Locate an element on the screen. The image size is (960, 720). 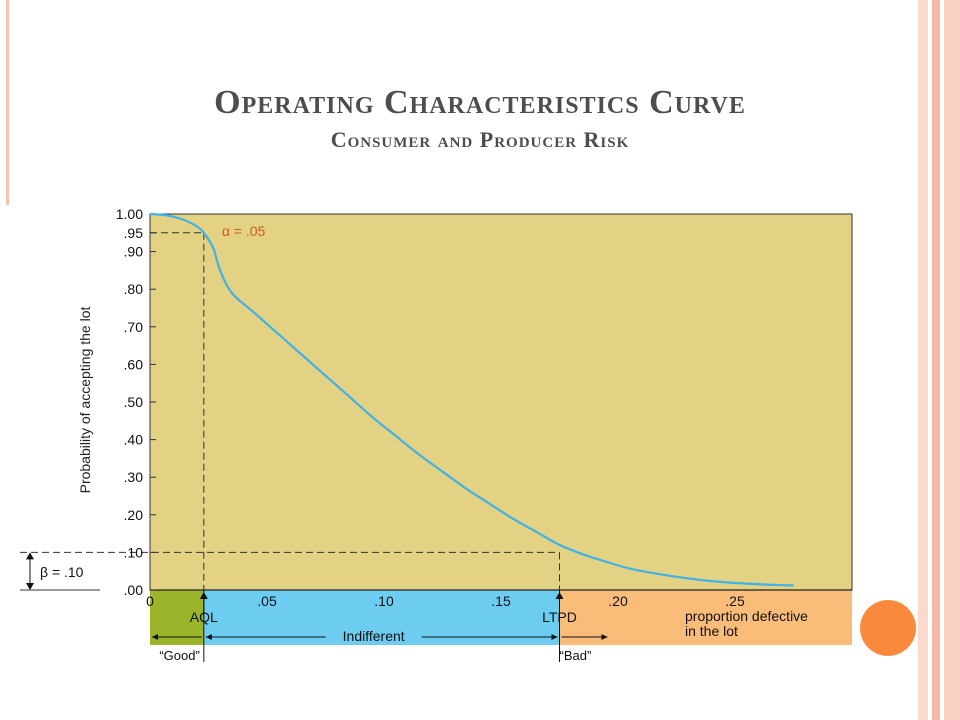
x-tick-label: 0 is located at coordinates (150, 601).